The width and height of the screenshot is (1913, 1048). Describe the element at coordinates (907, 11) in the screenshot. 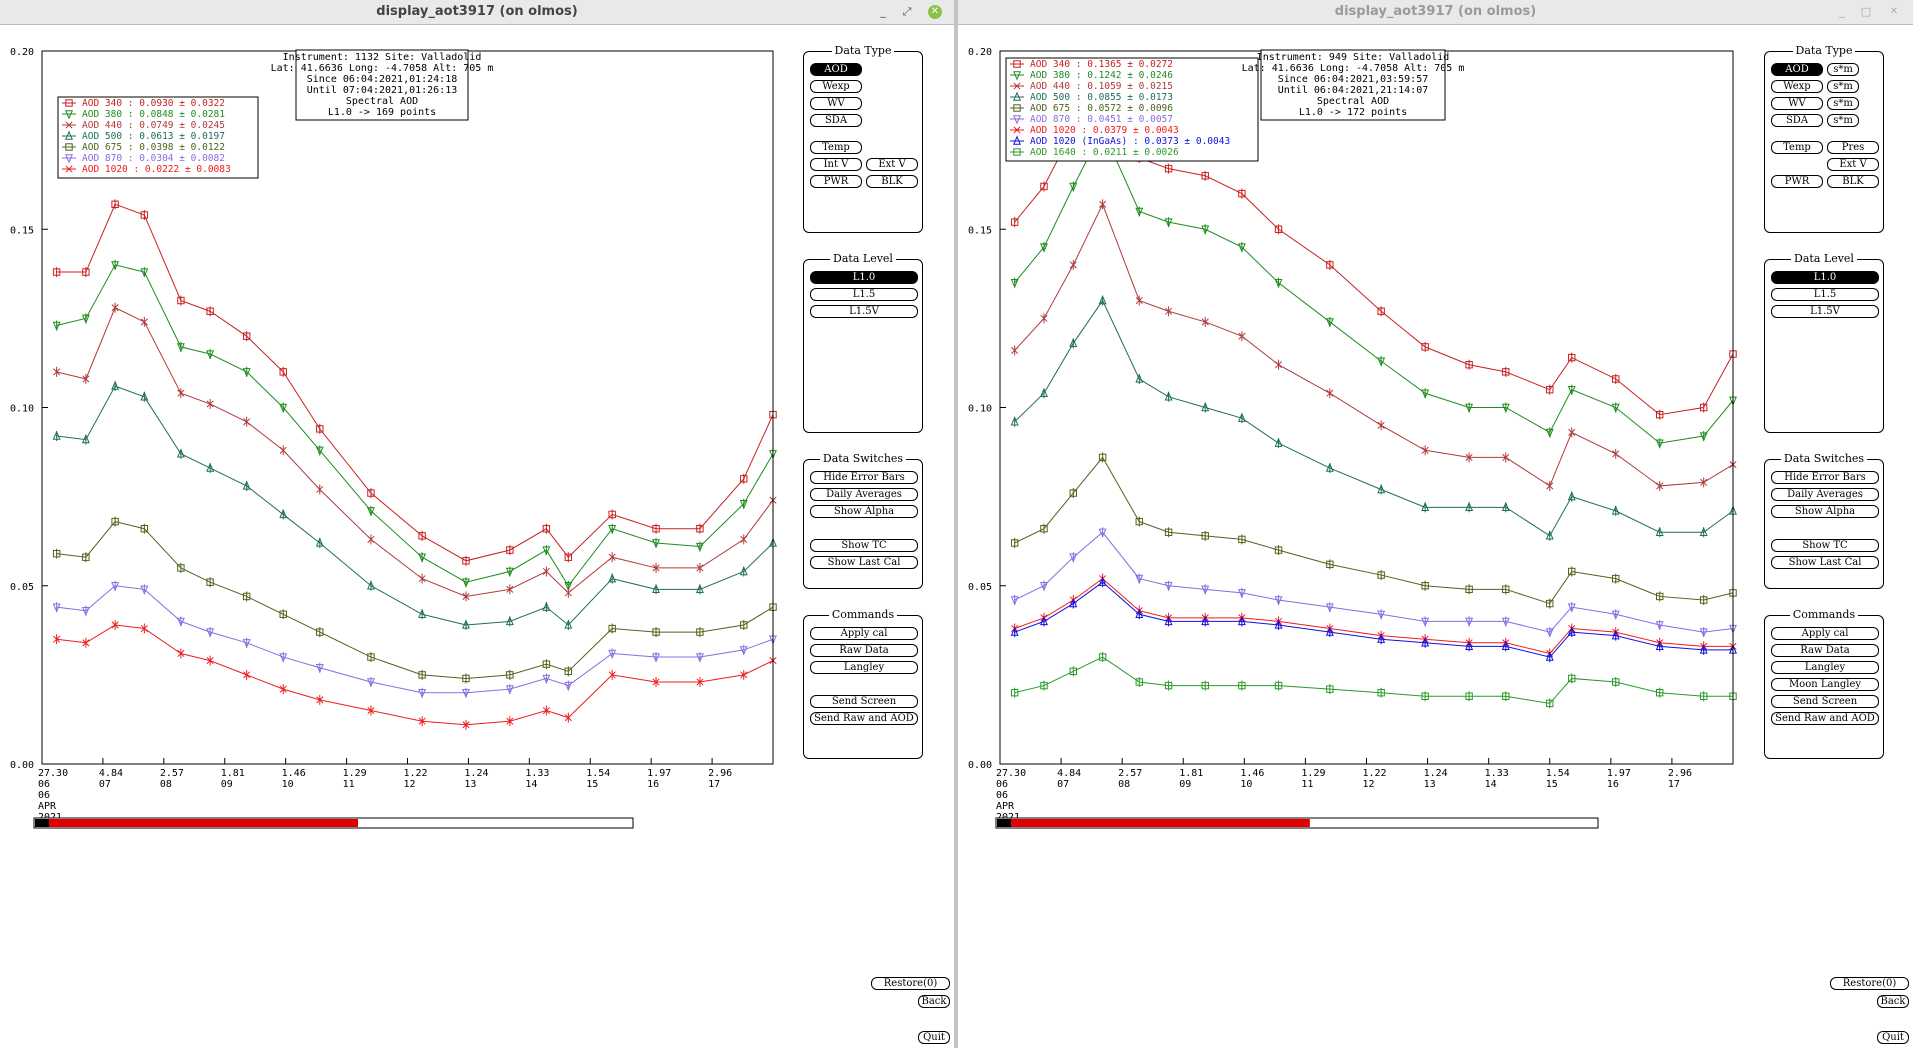

I see `maximize-icon: ⤢` at that location.